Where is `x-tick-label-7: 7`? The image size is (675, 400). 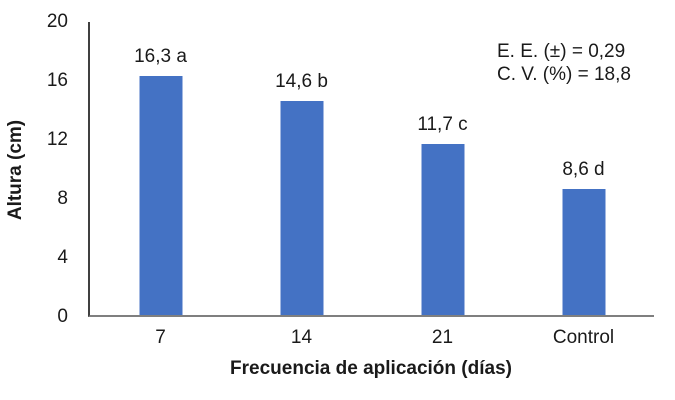
x-tick-label-7: 7 is located at coordinates (160, 337).